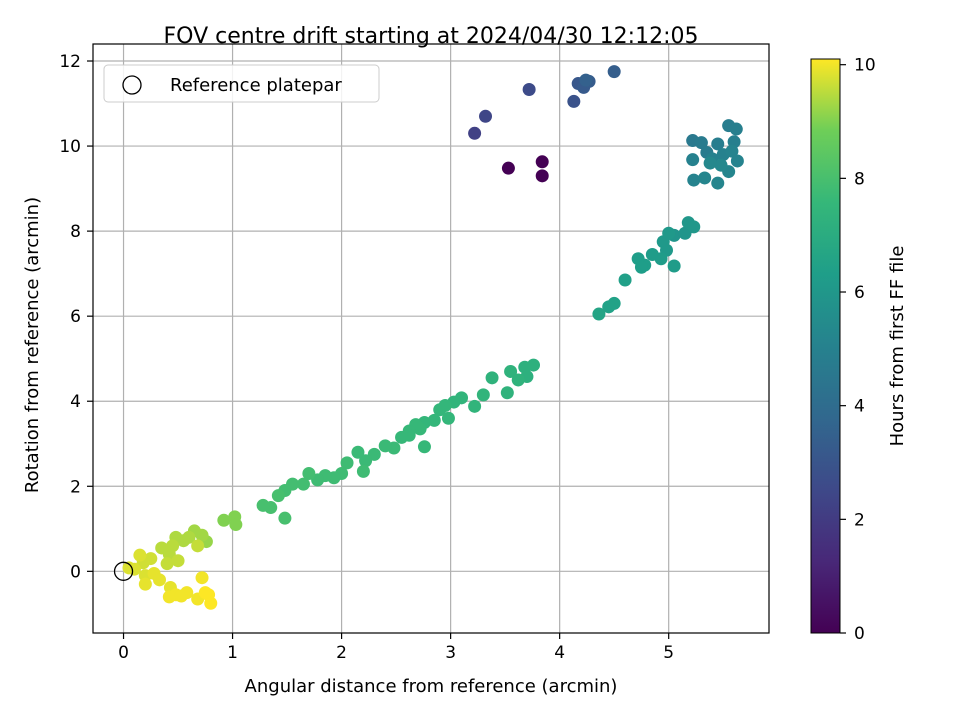 The height and width of the screenshot is (724, 960). Describe the element at coordinates (859, 634) in the screenshot. I see `colorbar-tick-label: 0` at that location.